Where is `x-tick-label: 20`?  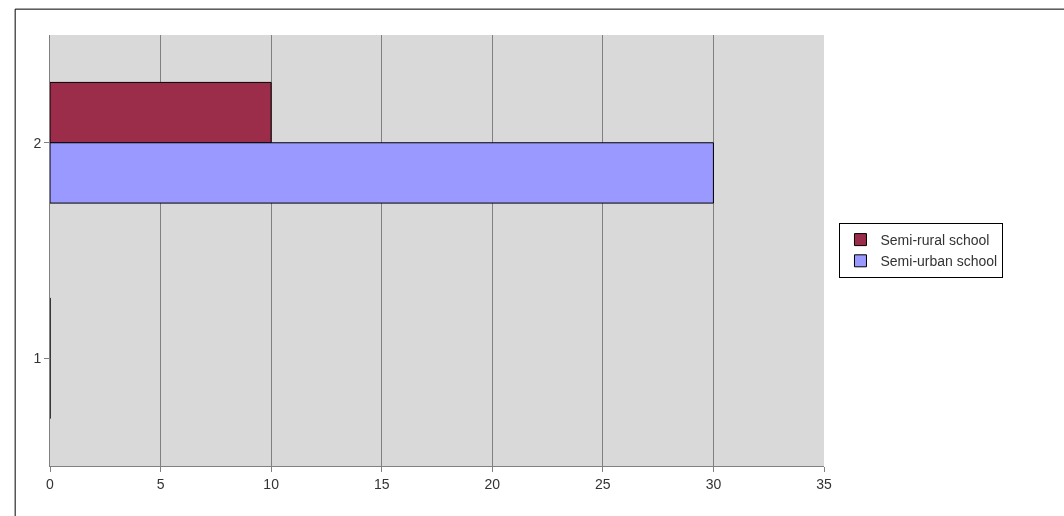 x-tick-label: 20 is located at coordinates (492, 483).